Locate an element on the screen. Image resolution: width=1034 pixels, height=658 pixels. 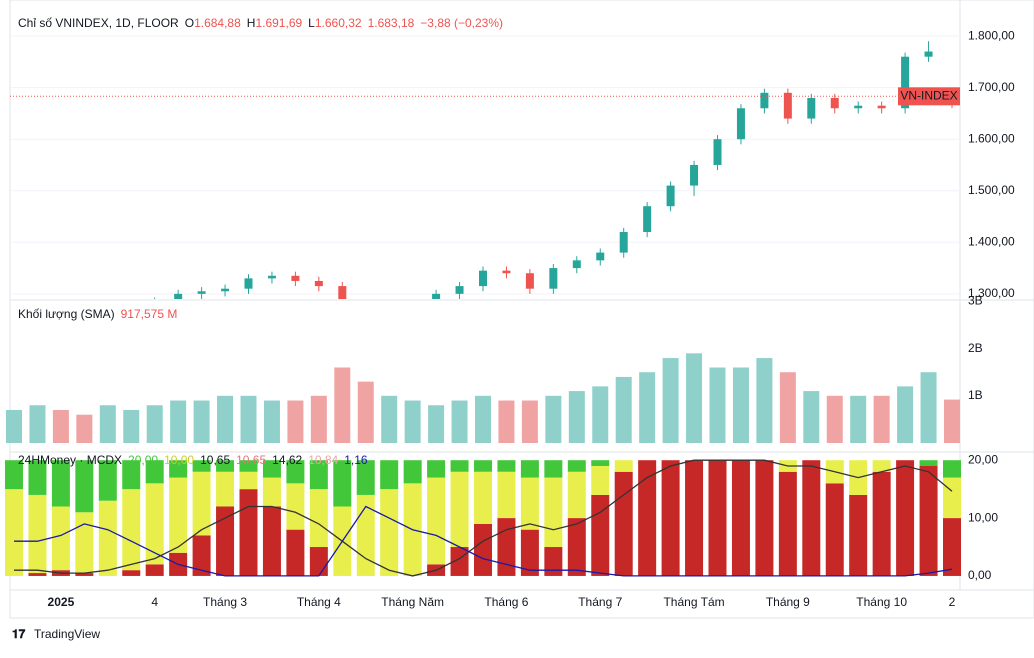
mcdx-value: 20,00 is located at coordinates (143, 460).